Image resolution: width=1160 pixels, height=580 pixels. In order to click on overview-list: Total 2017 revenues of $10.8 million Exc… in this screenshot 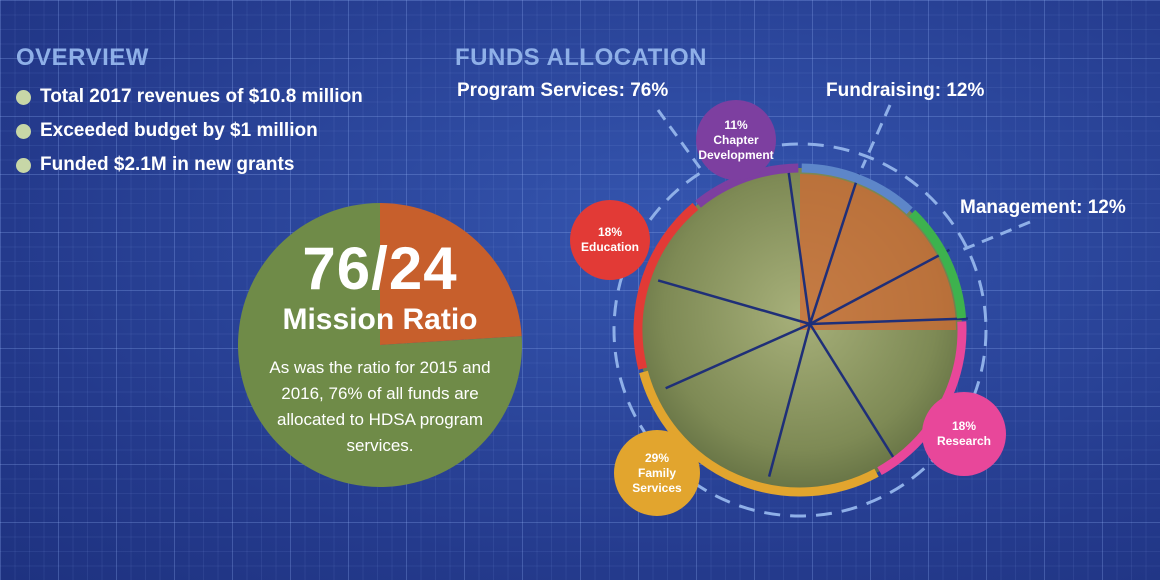, I will do `click(189, 131)`.